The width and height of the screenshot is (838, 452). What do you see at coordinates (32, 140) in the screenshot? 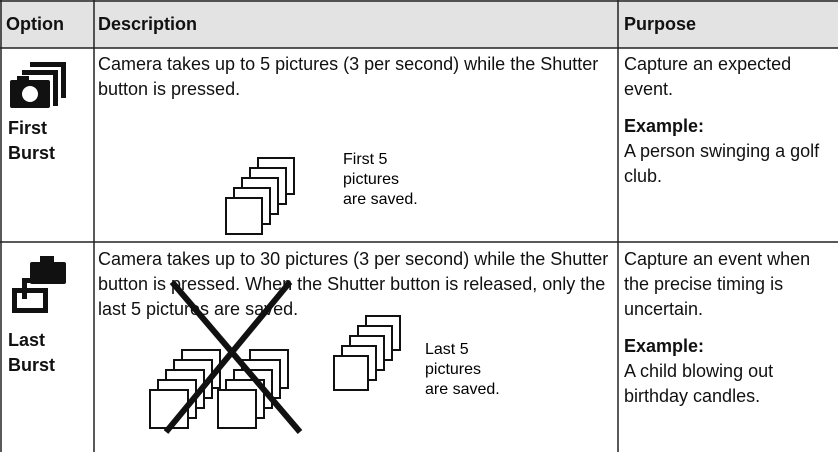
I see `option-name: First Burst` at bounding box center [32, 140].